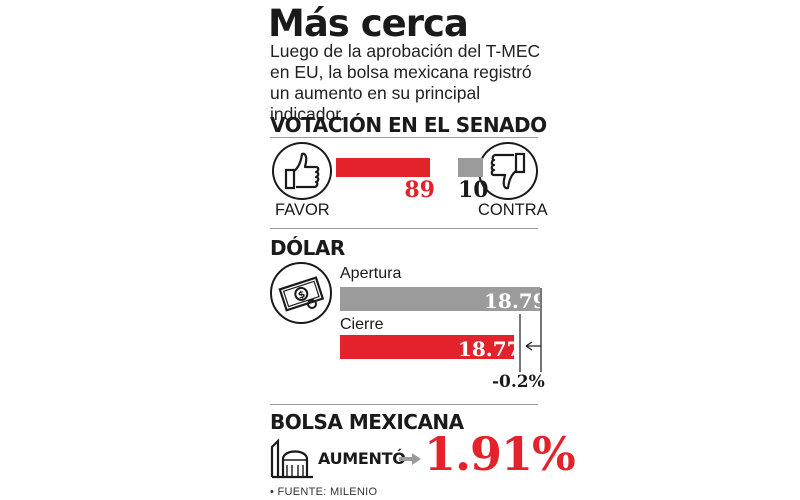 The height and width of the screenshot is (500, 800). What do you see at coordinates (302, 210) in the screenshot?
I see `favor-label: FAVOR` at bounding box center [302, 210].